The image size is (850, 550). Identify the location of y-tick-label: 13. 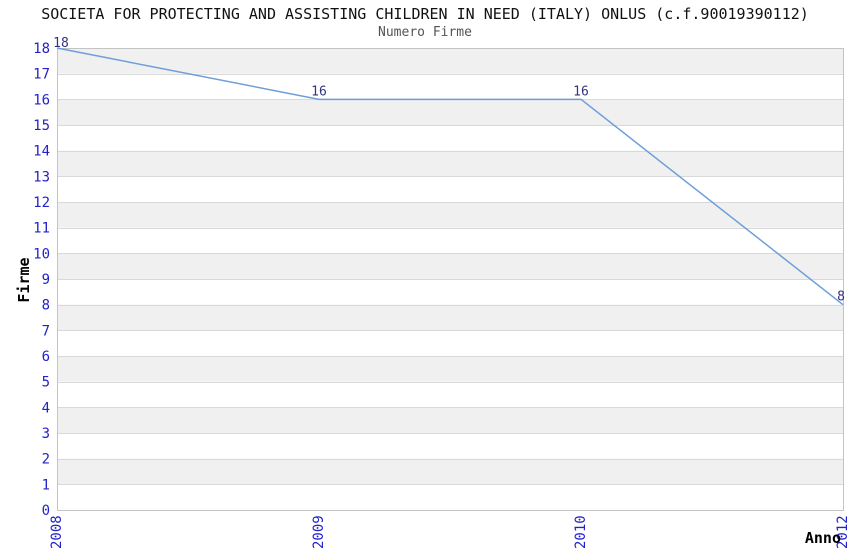
(41, 177).